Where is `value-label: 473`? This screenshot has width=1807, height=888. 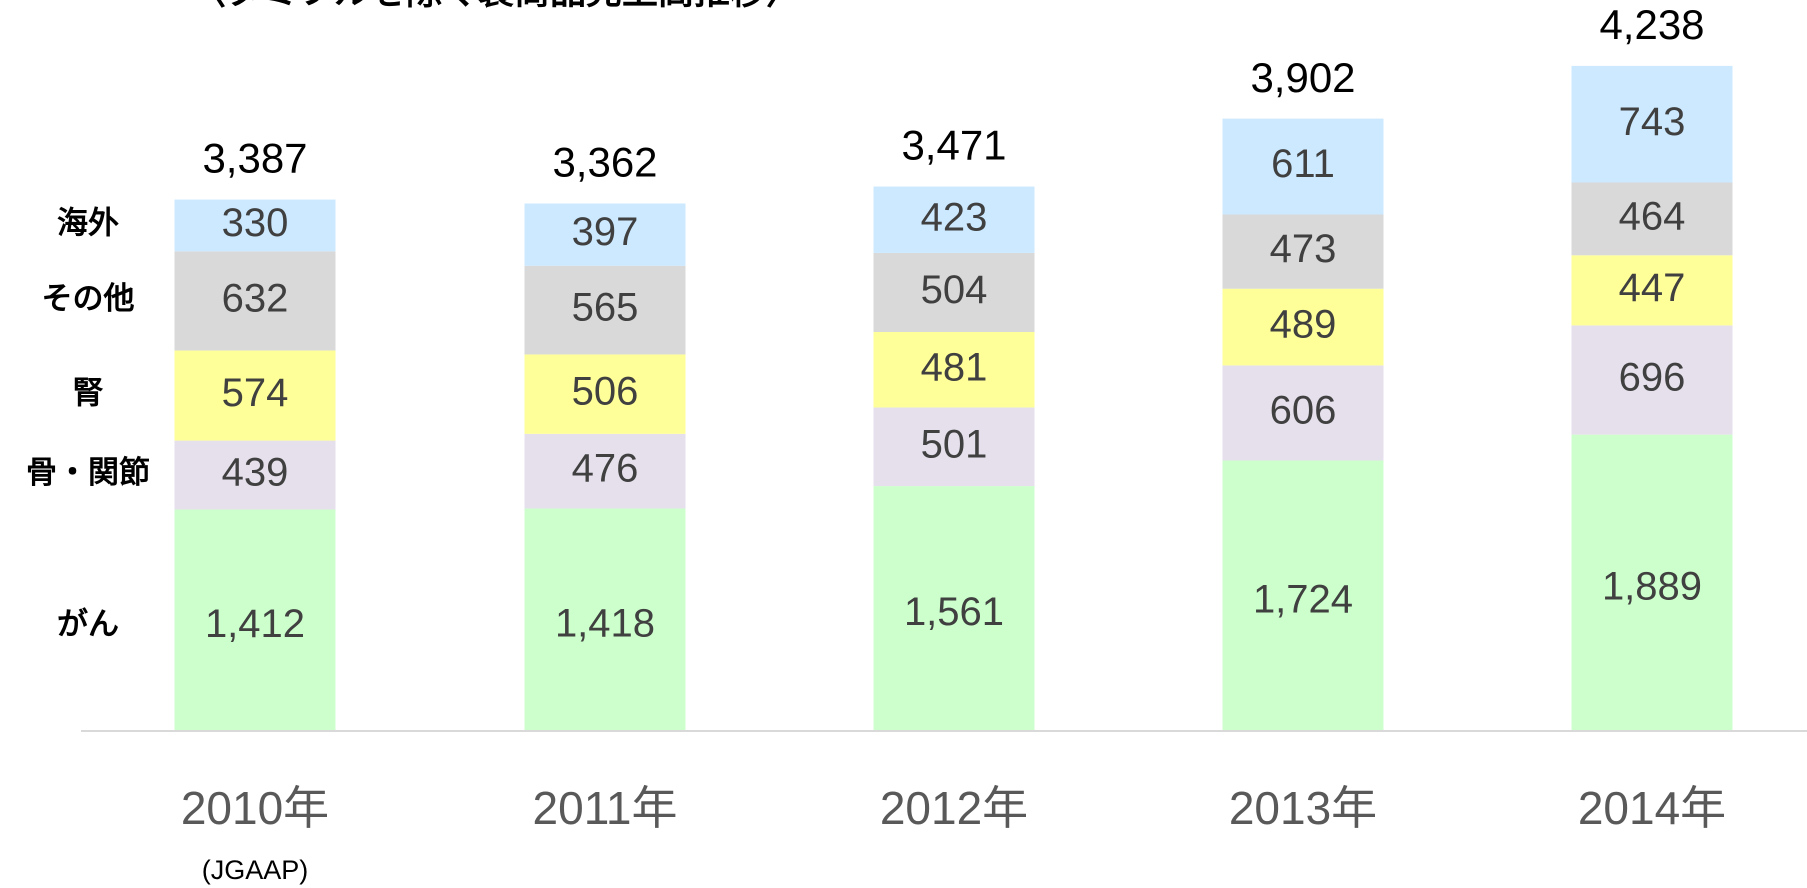
value-label: 473 is located at coordinates (1303, 249).